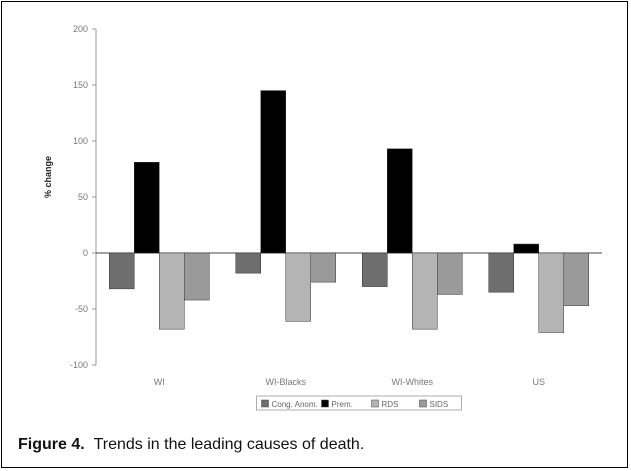 Image resolution: width=631 pixels, height=471 pixels. I want to click on legend-label: SIDS, so click(439, 404).